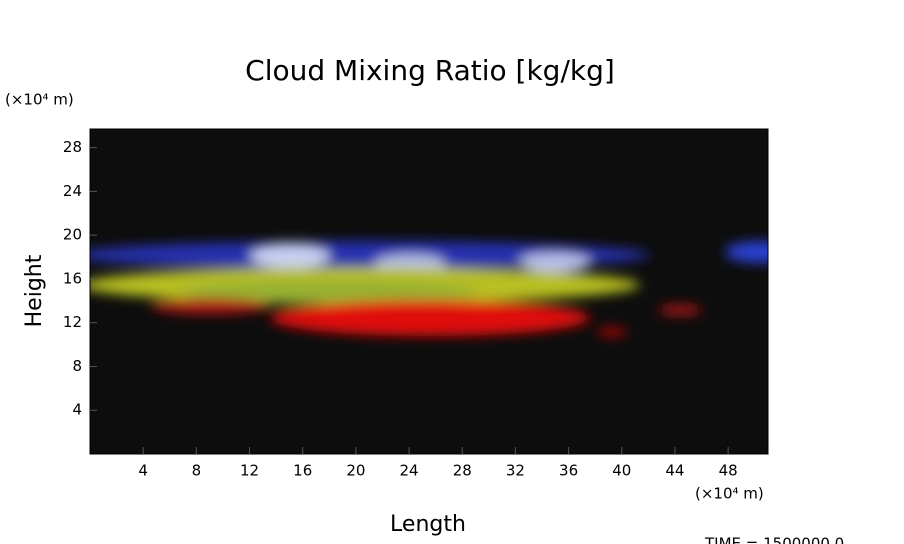 The height and width of the screenshot is (544, 904). I want to click on x-tick-label: 20, so click(355, 471).